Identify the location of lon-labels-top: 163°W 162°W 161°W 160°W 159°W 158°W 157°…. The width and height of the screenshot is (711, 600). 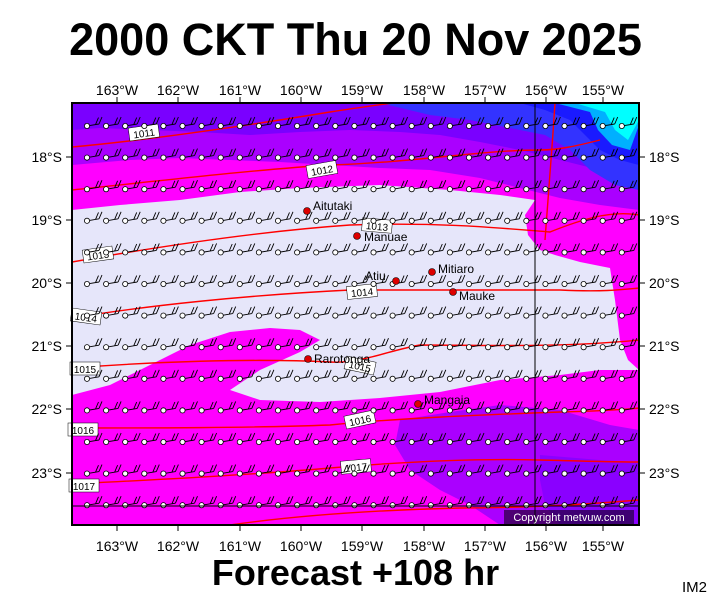
(360, 90).